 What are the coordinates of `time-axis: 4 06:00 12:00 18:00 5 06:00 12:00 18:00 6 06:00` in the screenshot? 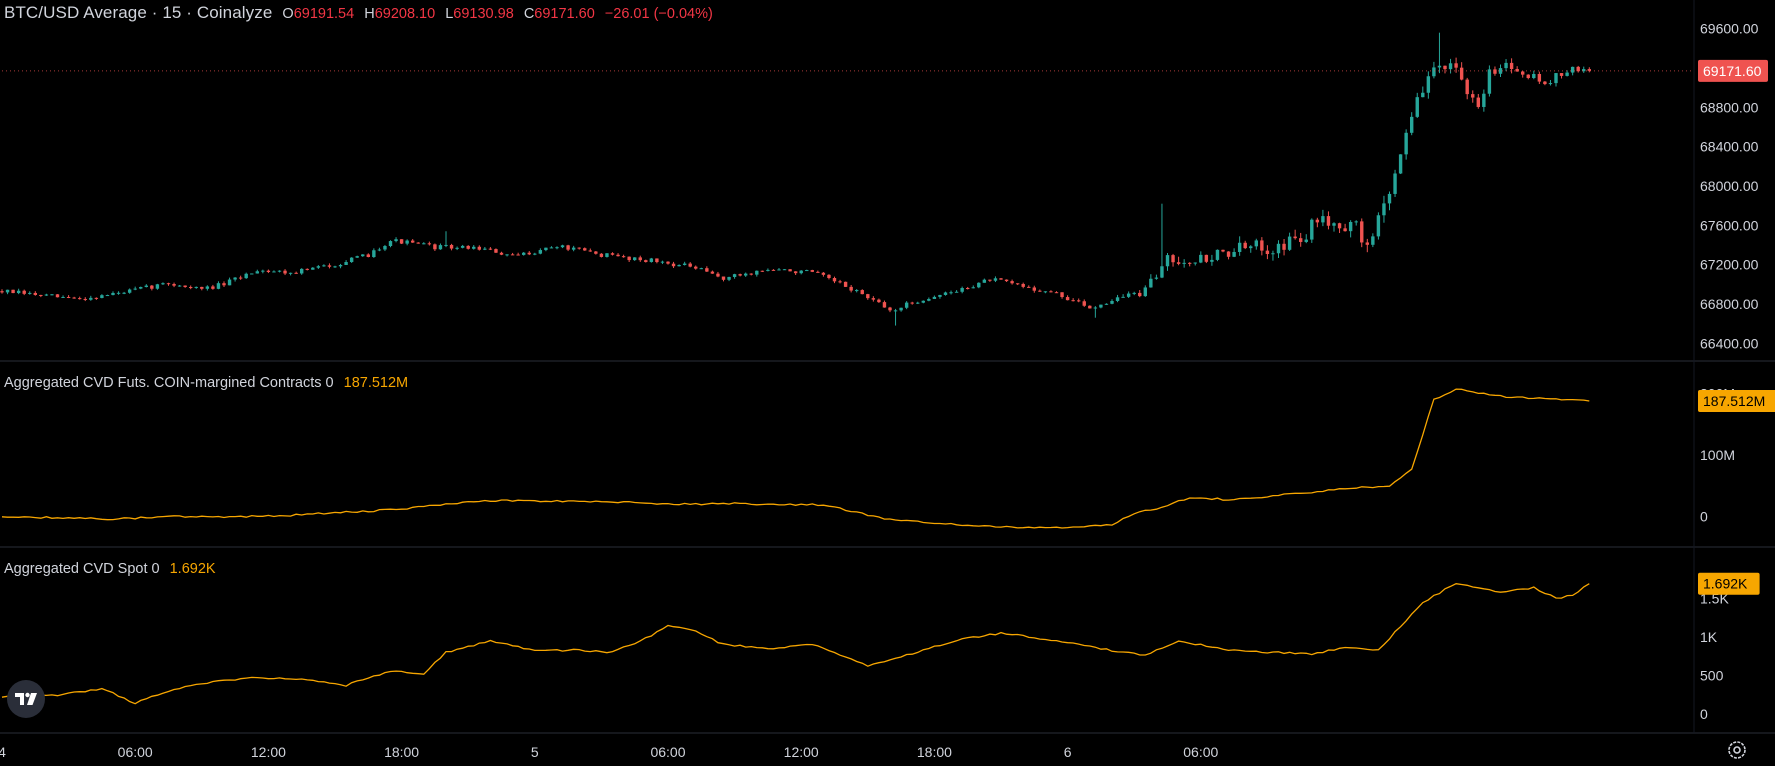 It's located at (609, 752).